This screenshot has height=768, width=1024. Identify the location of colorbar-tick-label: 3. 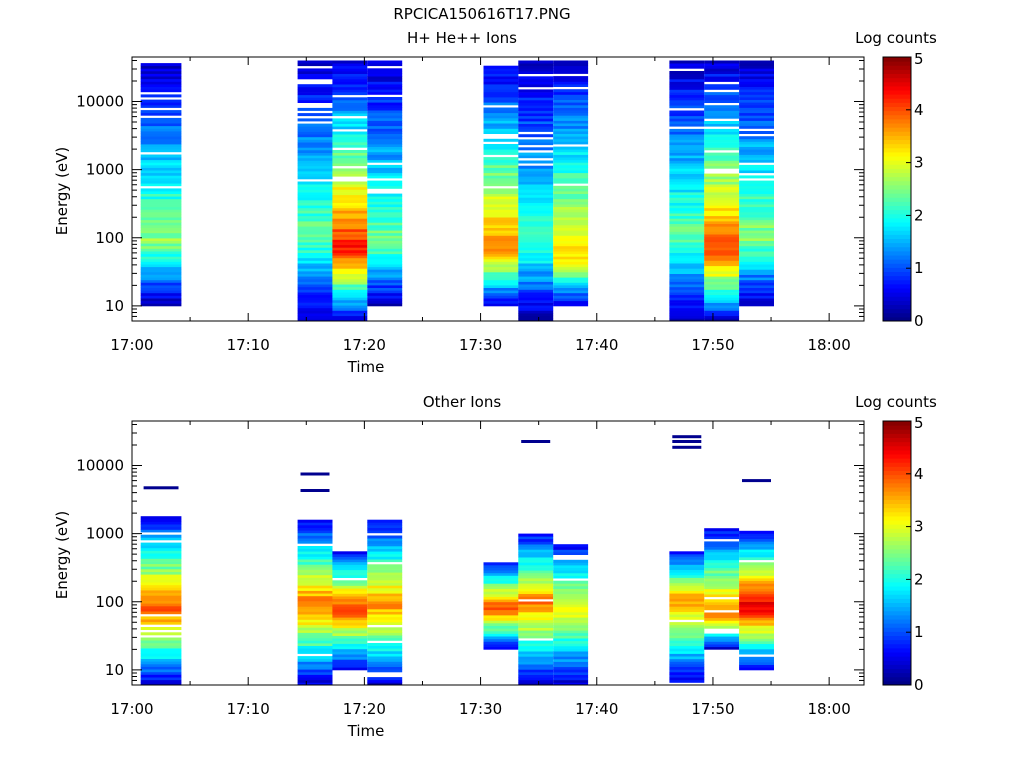
(919, 163).